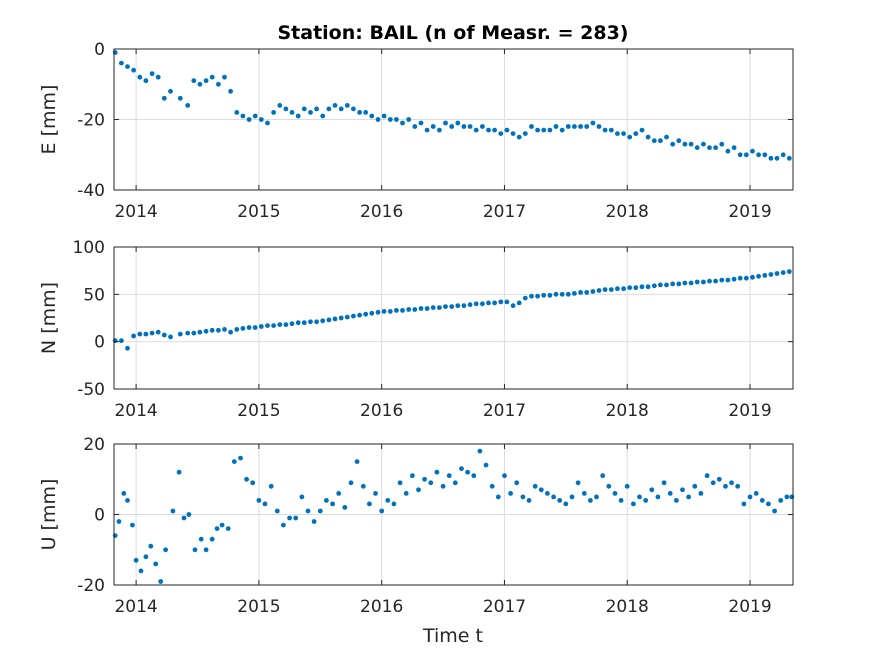  What do you see at coordinates (381, 411) in the screenshot?
I see `x-tick-label-n: 2016` at bounding box center [381, 411].